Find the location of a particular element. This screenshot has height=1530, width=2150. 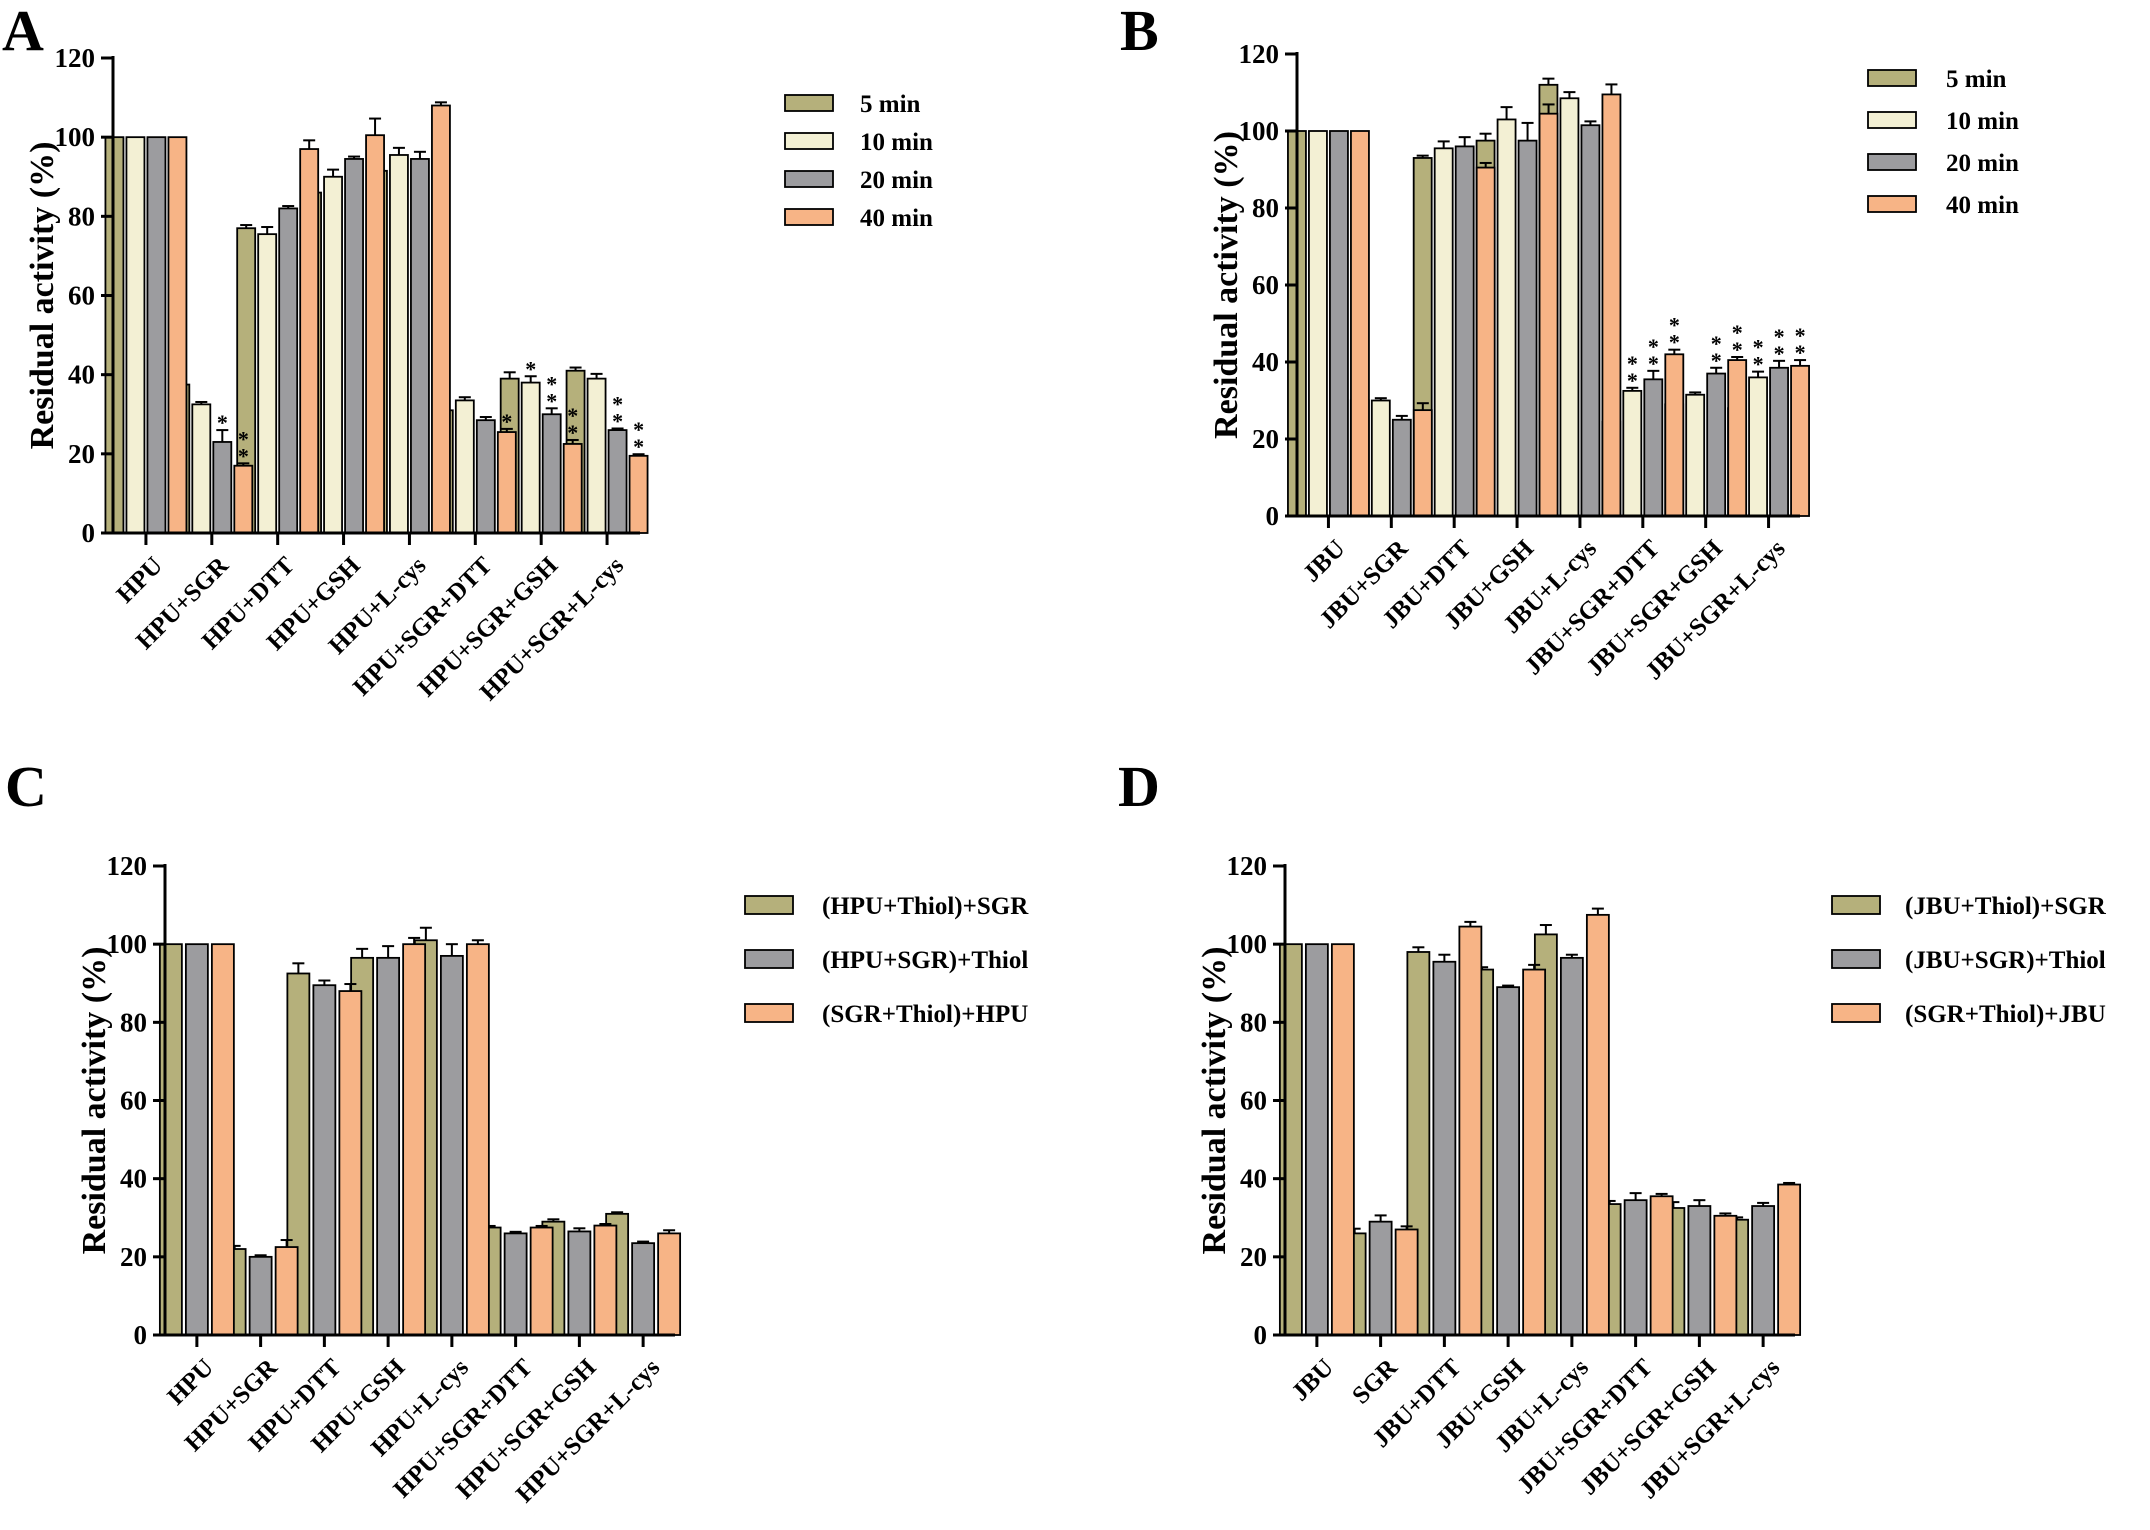

panel-b-y-tick-label: 120 is located at coordinates (1259, 54).